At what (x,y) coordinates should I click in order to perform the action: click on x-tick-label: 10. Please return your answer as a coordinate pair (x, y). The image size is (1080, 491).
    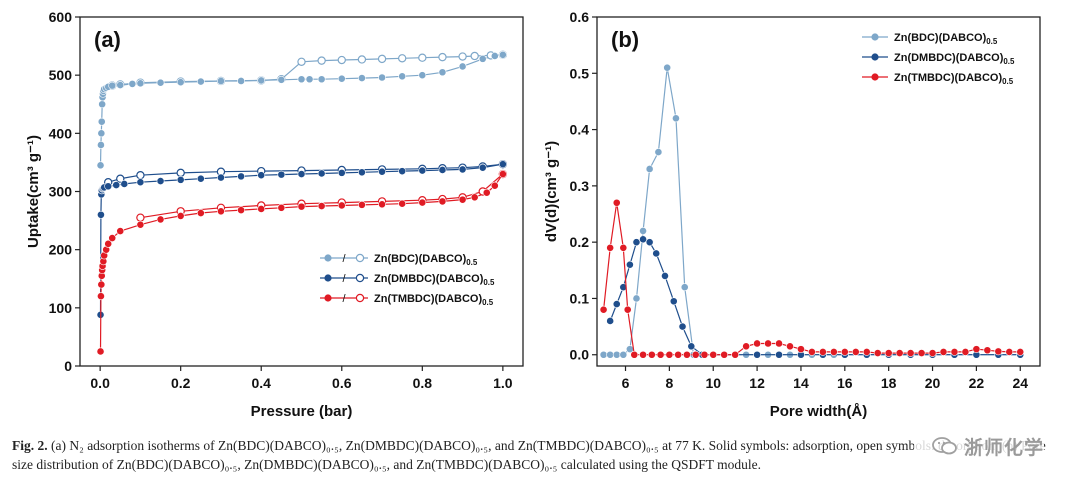
    Looking at the image, I should click on (713, 383).